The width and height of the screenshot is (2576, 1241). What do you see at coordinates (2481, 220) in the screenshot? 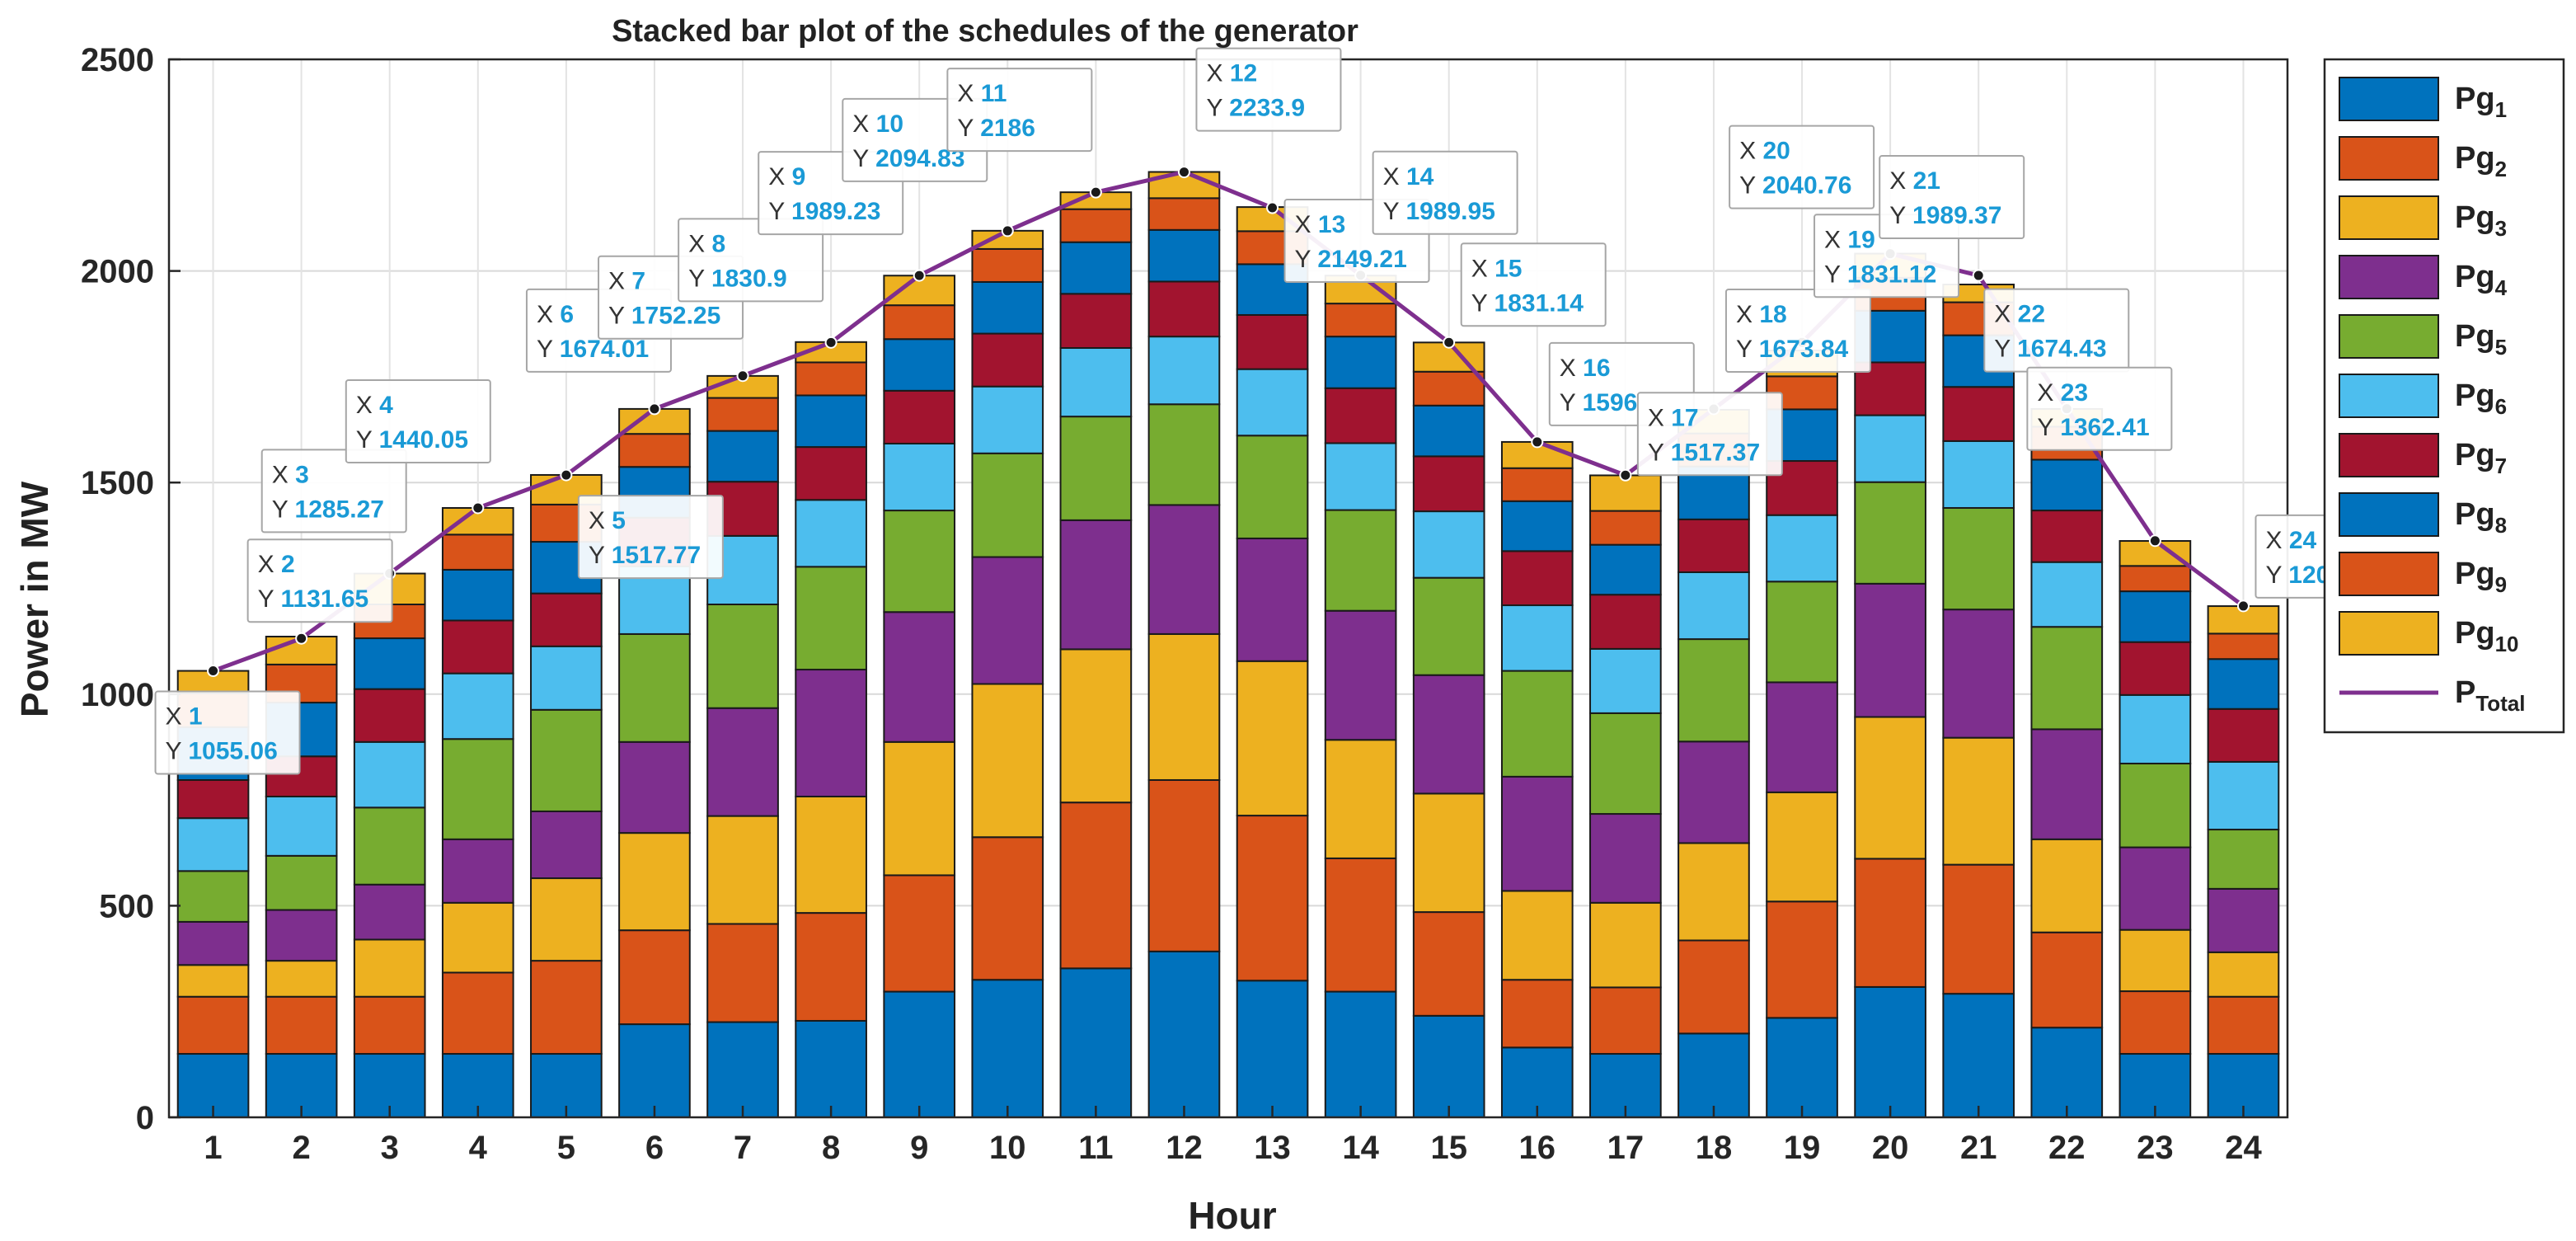
I see `legend-label: Pg3` at bounding box center [2481, 220].